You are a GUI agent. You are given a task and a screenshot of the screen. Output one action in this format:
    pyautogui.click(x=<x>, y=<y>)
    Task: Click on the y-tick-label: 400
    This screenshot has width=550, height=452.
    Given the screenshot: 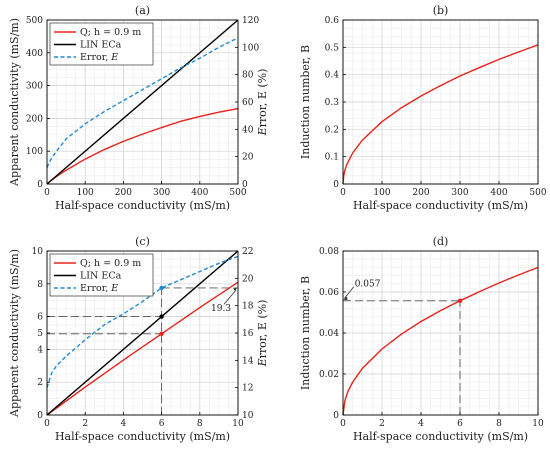 What is the action you would take?
    pyautogui.click(x=34, y=54)
    